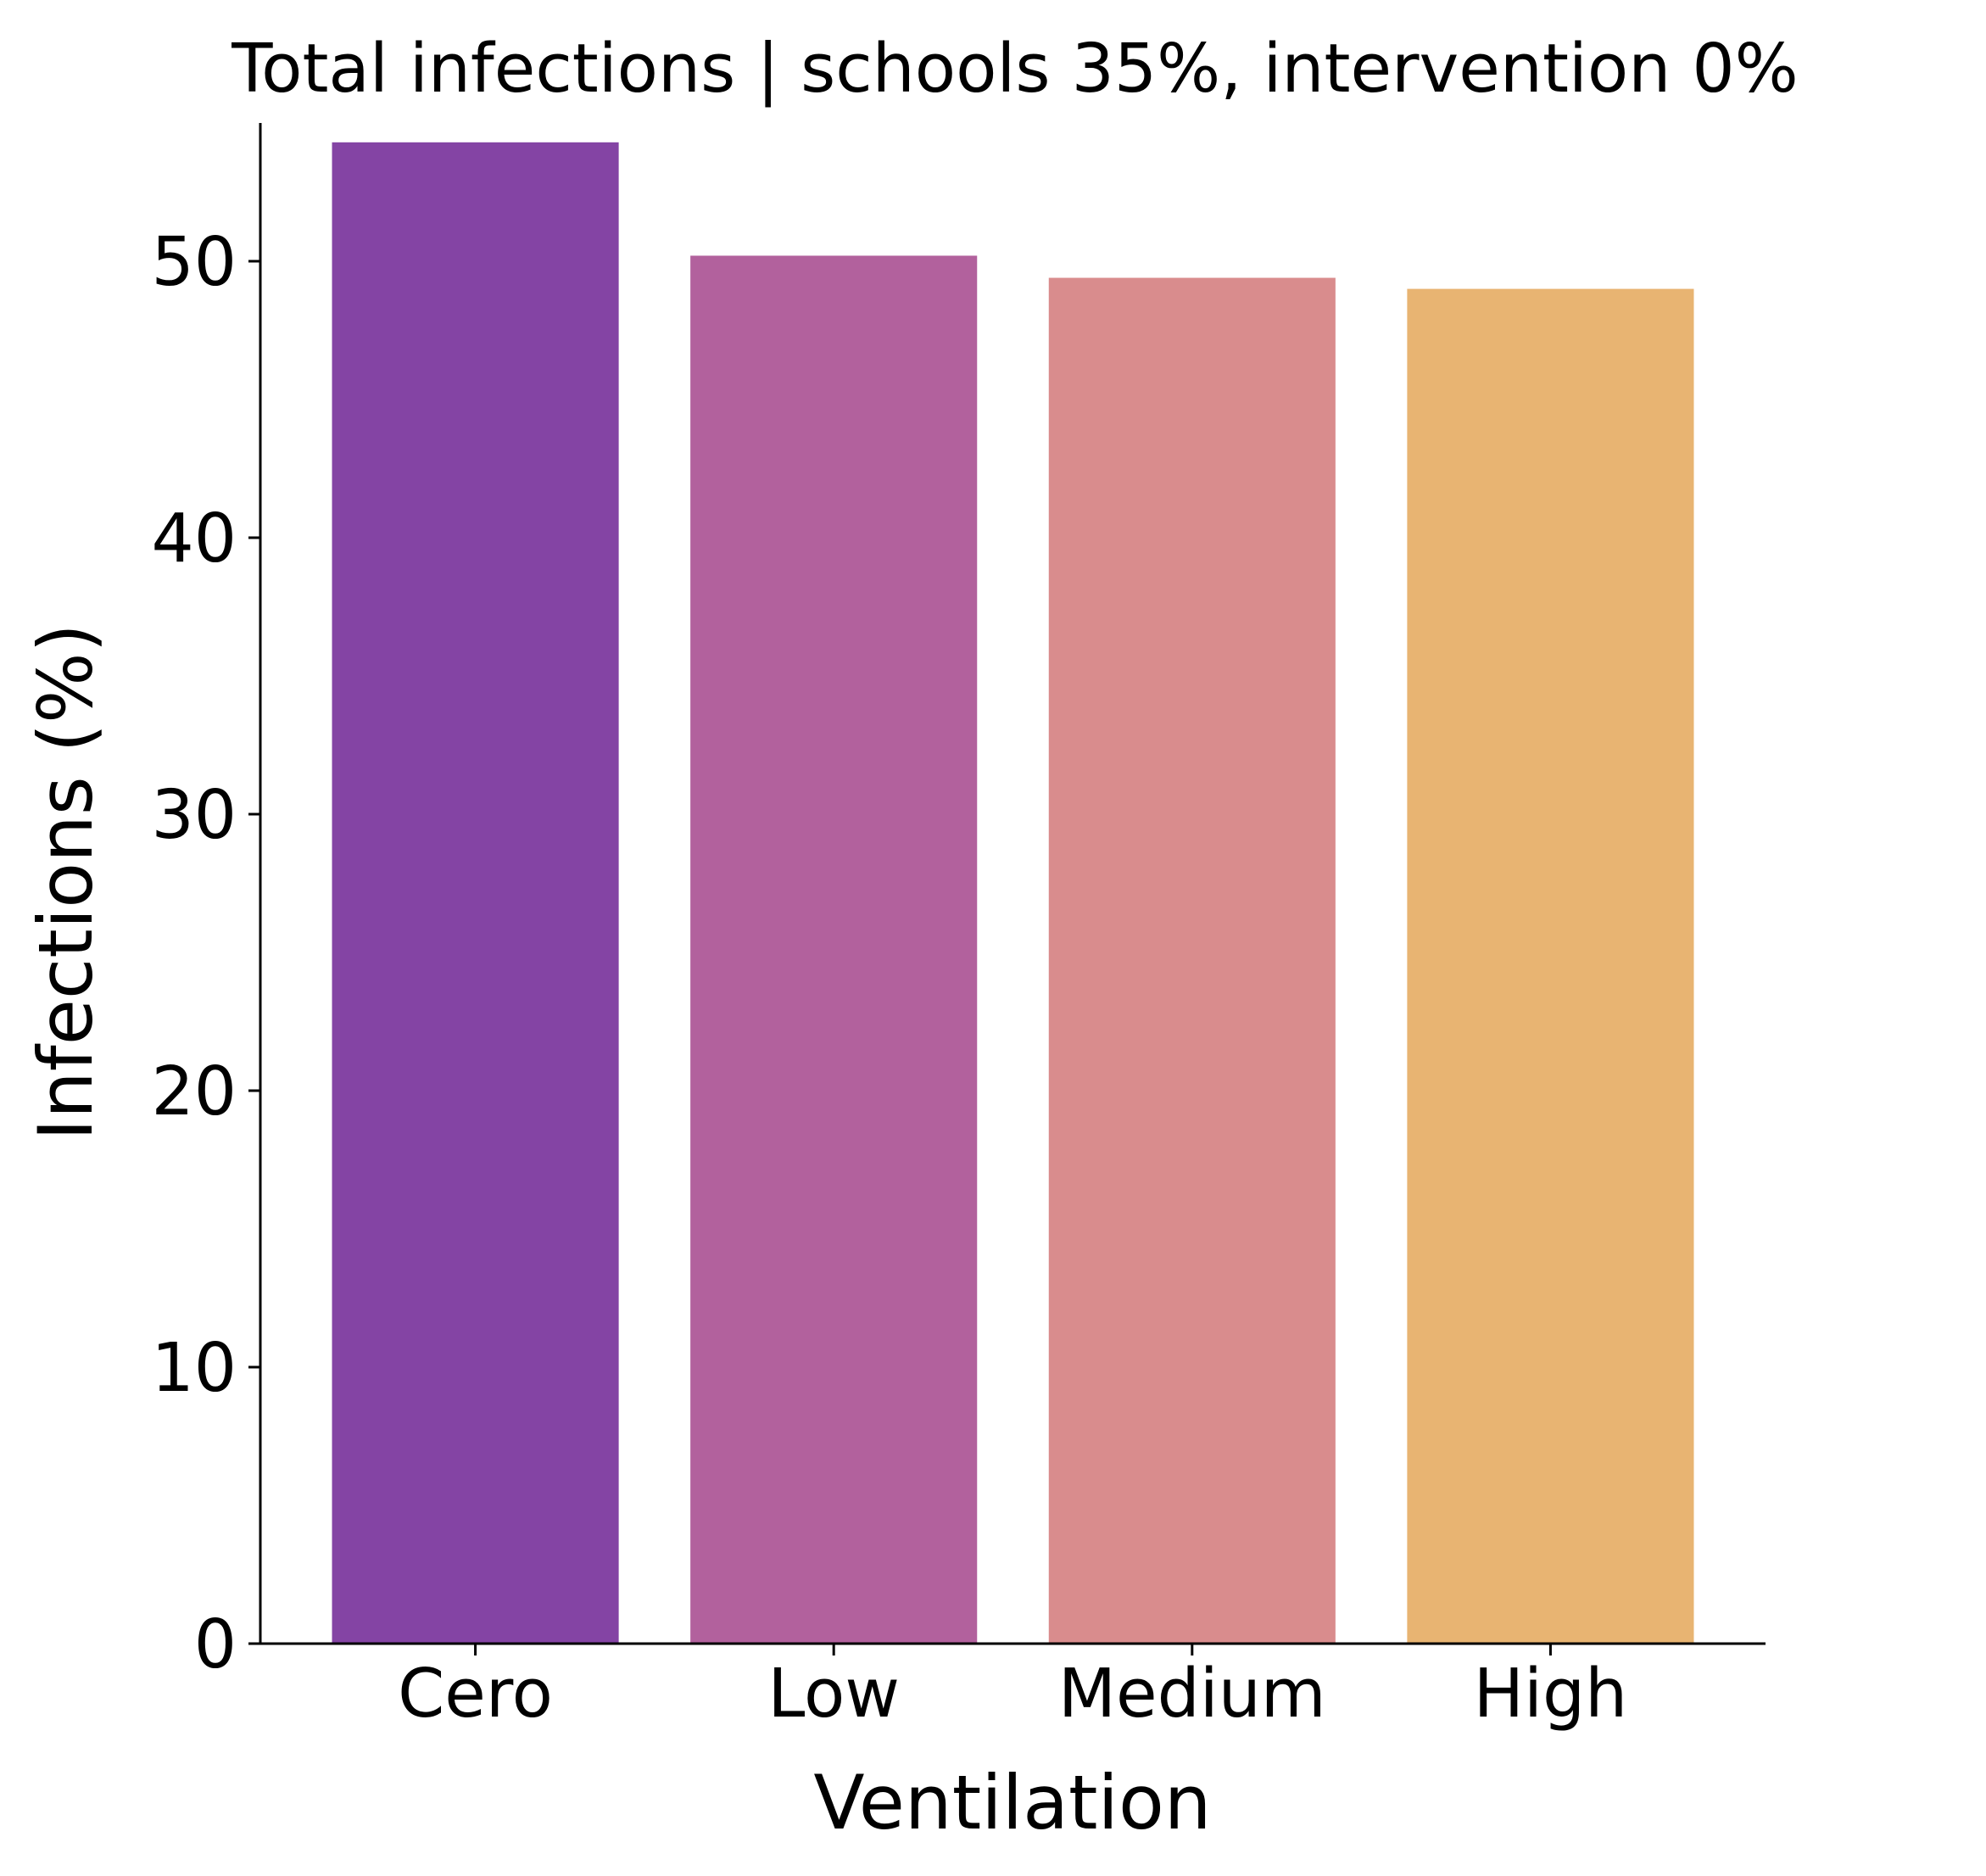  I want to click on y-axis-ticks: 0 10 20 30 40 50, so click(205, 953).